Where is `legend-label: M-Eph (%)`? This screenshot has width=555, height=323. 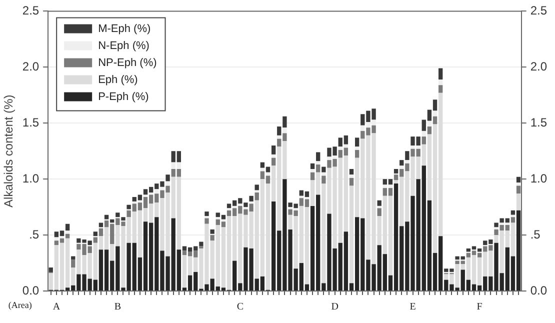 legend-label: M-Eph (%) is located at coordinates (124, 29).